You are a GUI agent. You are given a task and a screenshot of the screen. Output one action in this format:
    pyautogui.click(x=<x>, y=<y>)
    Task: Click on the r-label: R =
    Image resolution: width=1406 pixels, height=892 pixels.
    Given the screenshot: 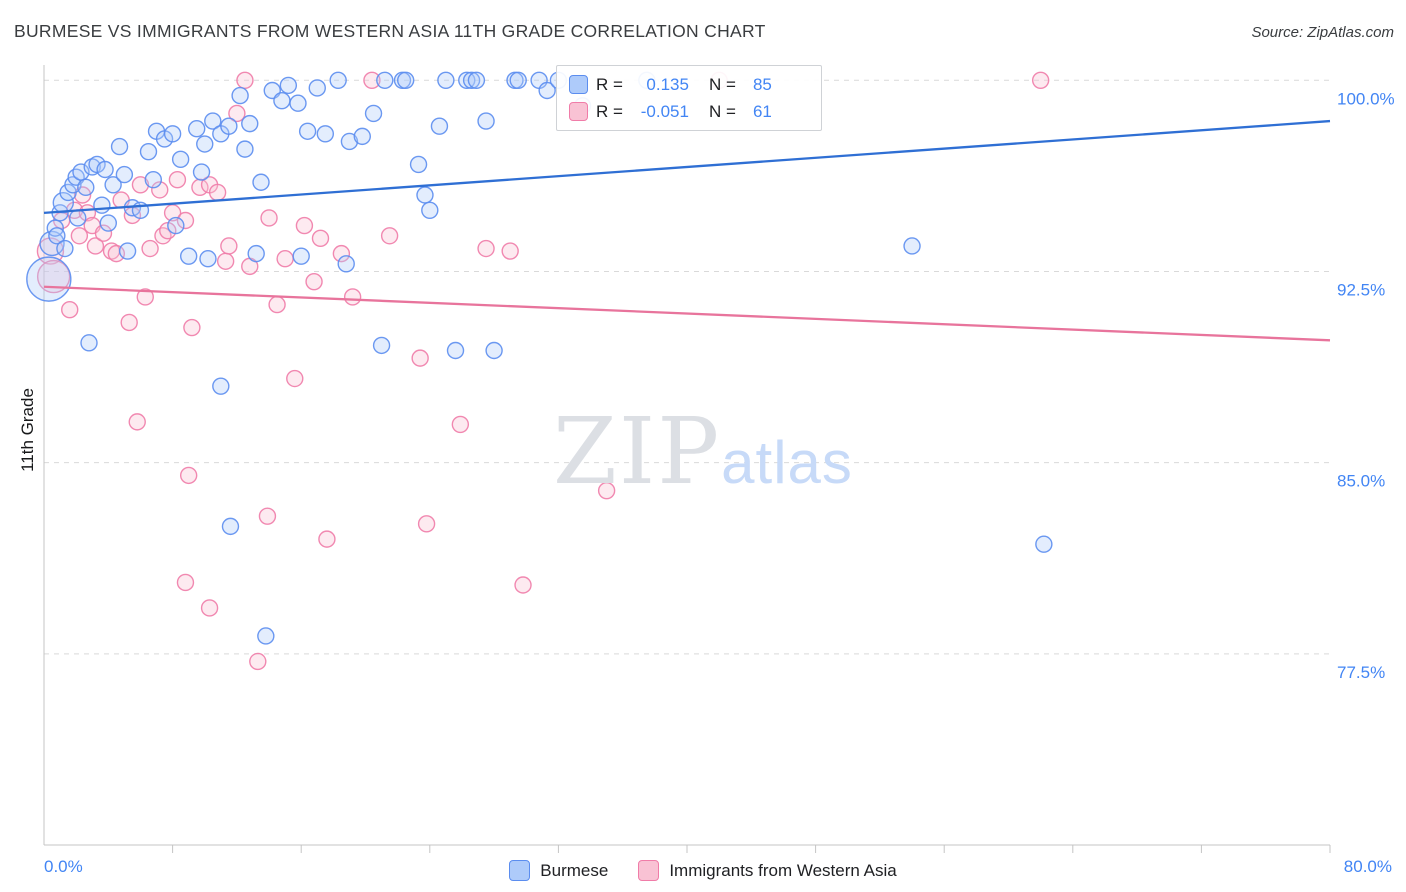 What is the action you would take?
    pyautogui.click(x=609, y=111)
    